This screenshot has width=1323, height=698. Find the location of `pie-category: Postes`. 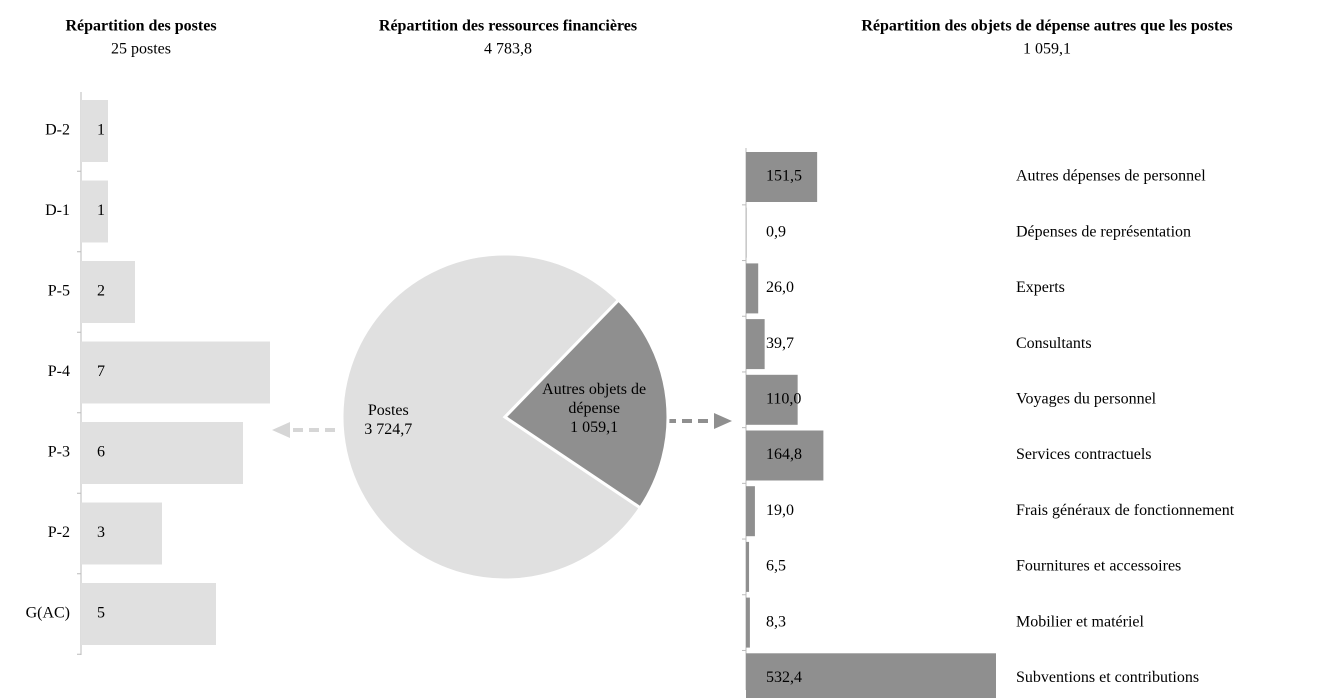

pie-category: Postes is located at coordinates (388, 411).